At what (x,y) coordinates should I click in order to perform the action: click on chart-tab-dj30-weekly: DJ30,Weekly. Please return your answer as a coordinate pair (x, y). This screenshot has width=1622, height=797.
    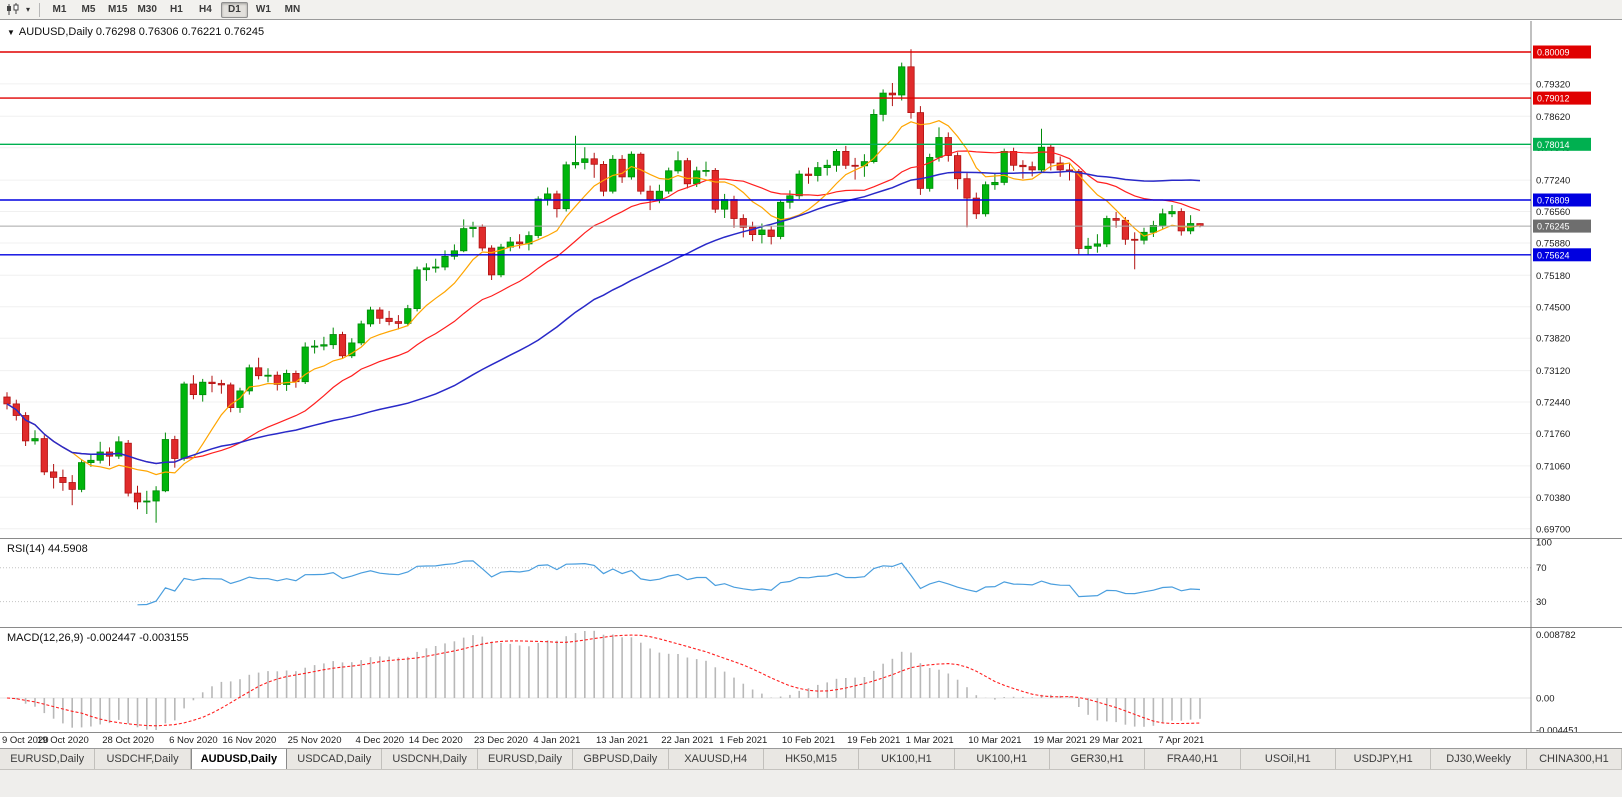
    Looking at the image, I should click on (1479, 759).